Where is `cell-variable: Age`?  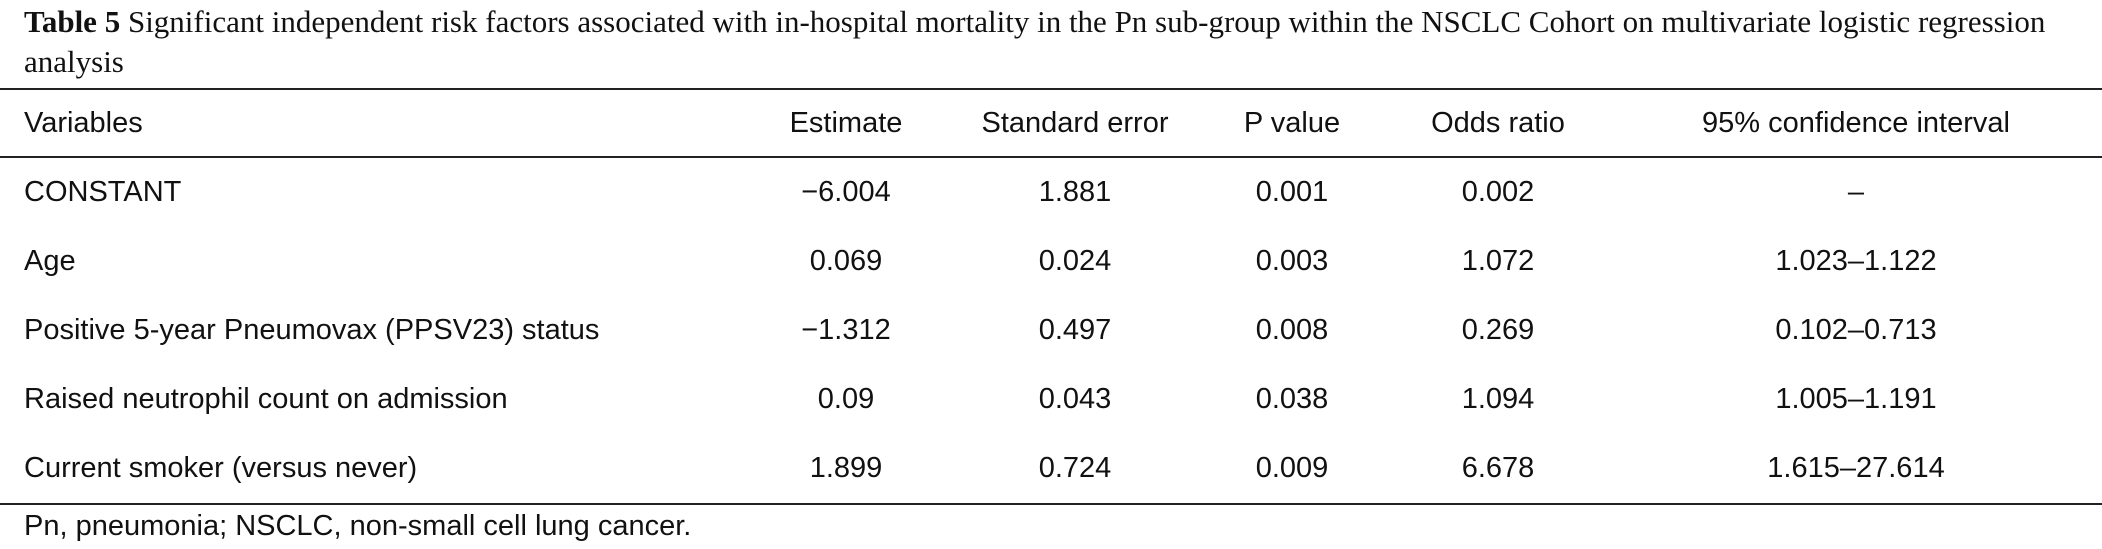
cell-variable: Age is located at coordinates (50, 261).